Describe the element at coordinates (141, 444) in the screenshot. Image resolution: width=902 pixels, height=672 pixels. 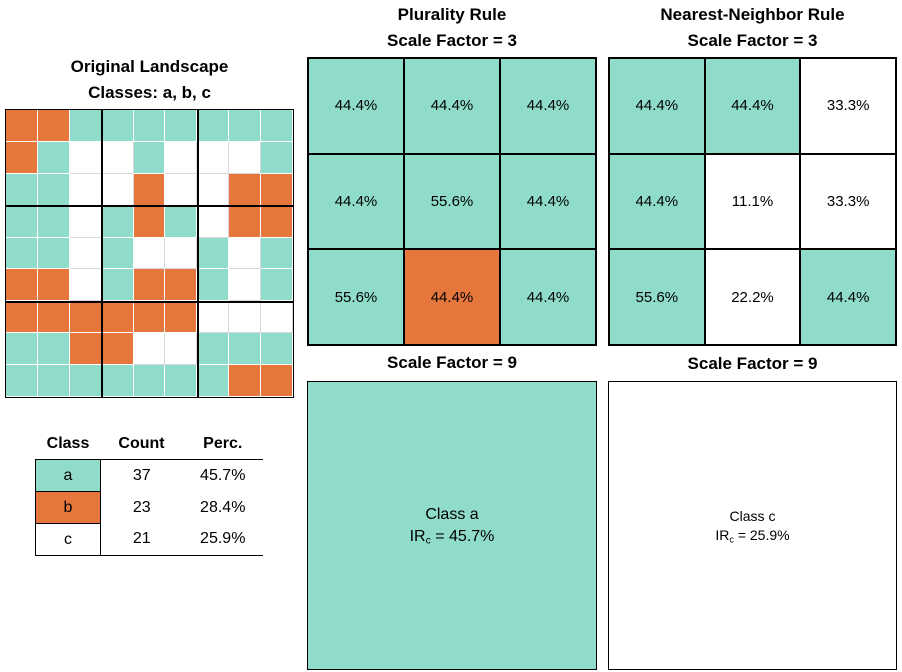
I see `header-count: Count` at that location.